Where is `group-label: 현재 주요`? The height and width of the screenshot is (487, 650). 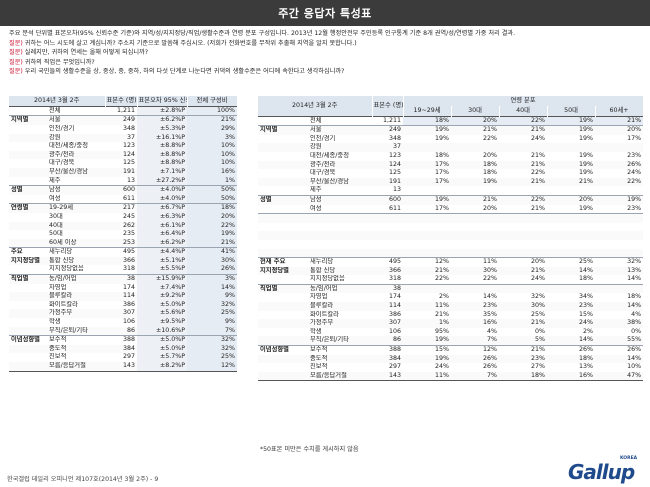
group-label: 현재 주요 is located at coordinates (283, 262).